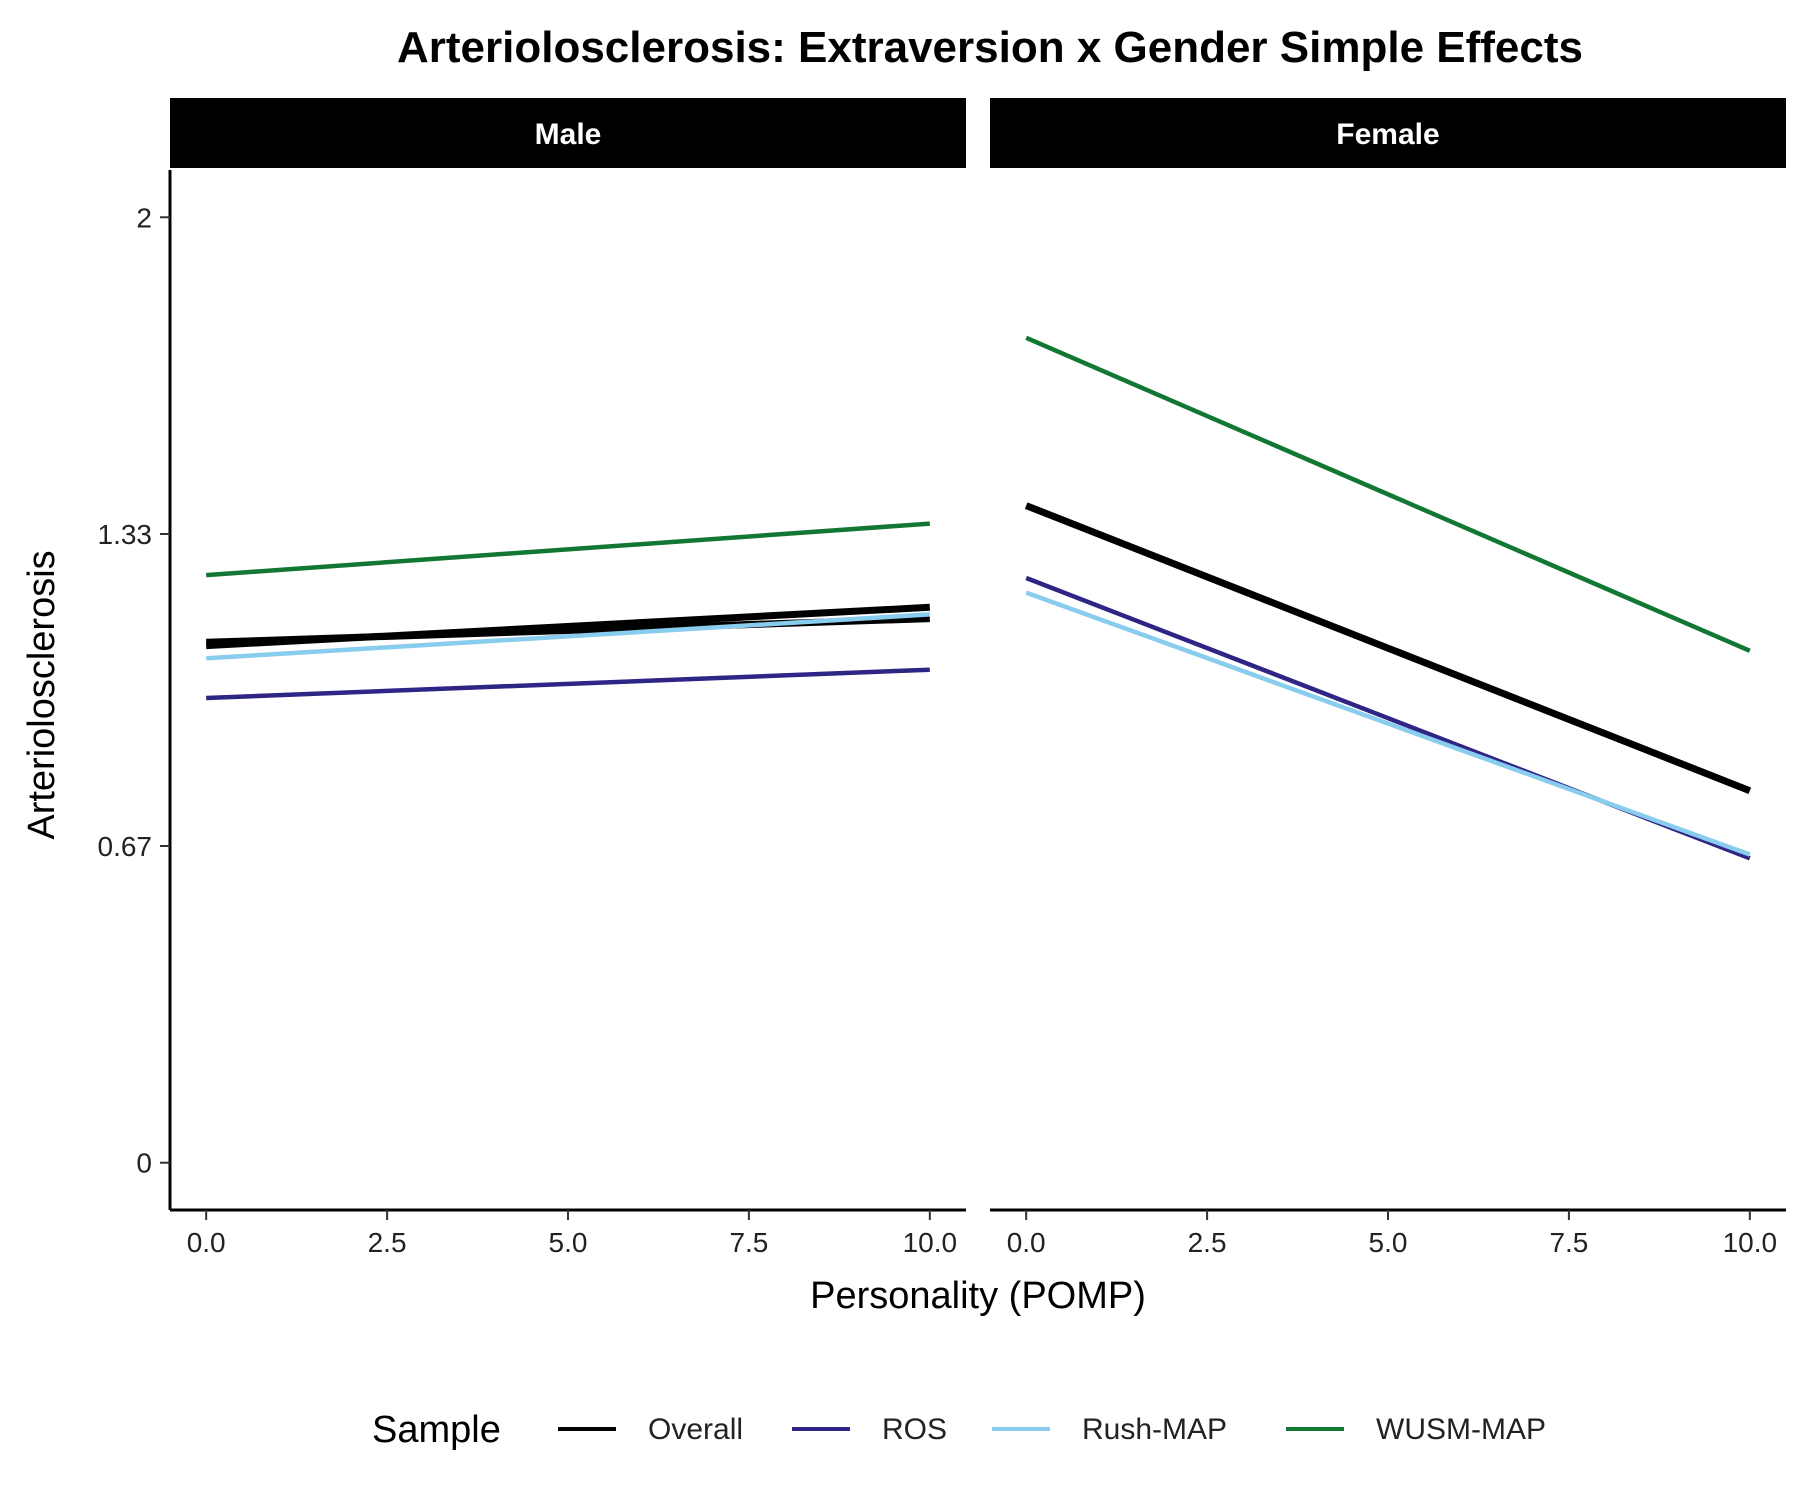  I want to click on legend-label-wusm-map: WUSM-MAP, so click(1461, 1429).